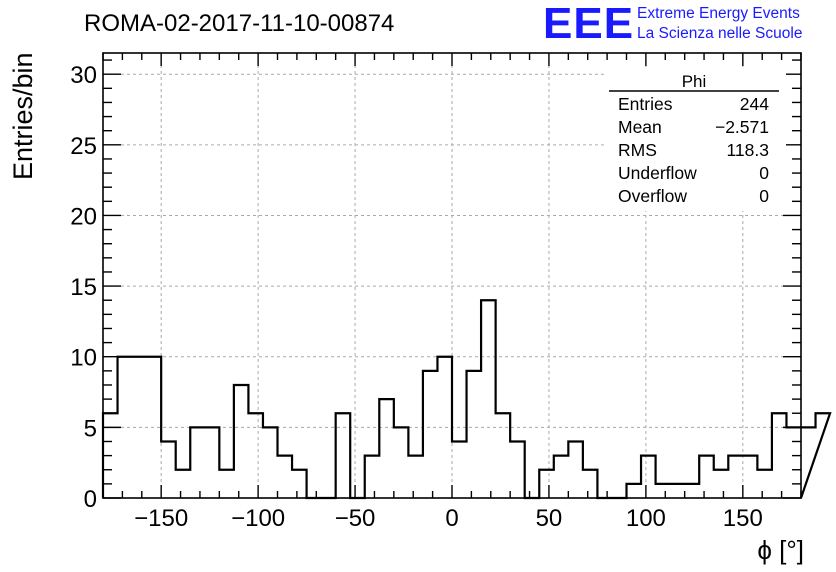 The image size is (836, 572). I want to click on x-tick-label: 0, so click(451, 518).